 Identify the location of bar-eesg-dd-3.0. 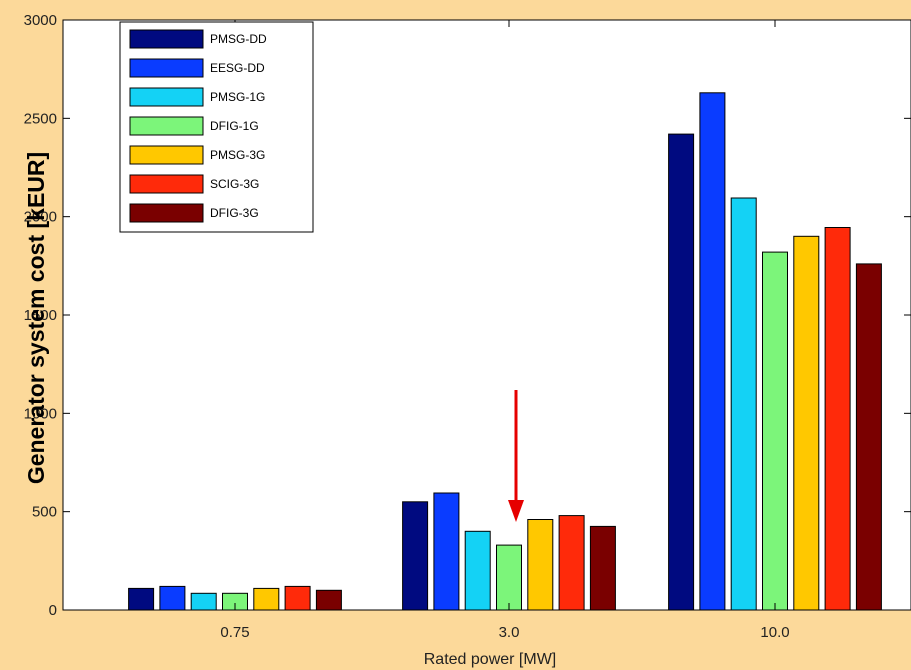
(446, 551).